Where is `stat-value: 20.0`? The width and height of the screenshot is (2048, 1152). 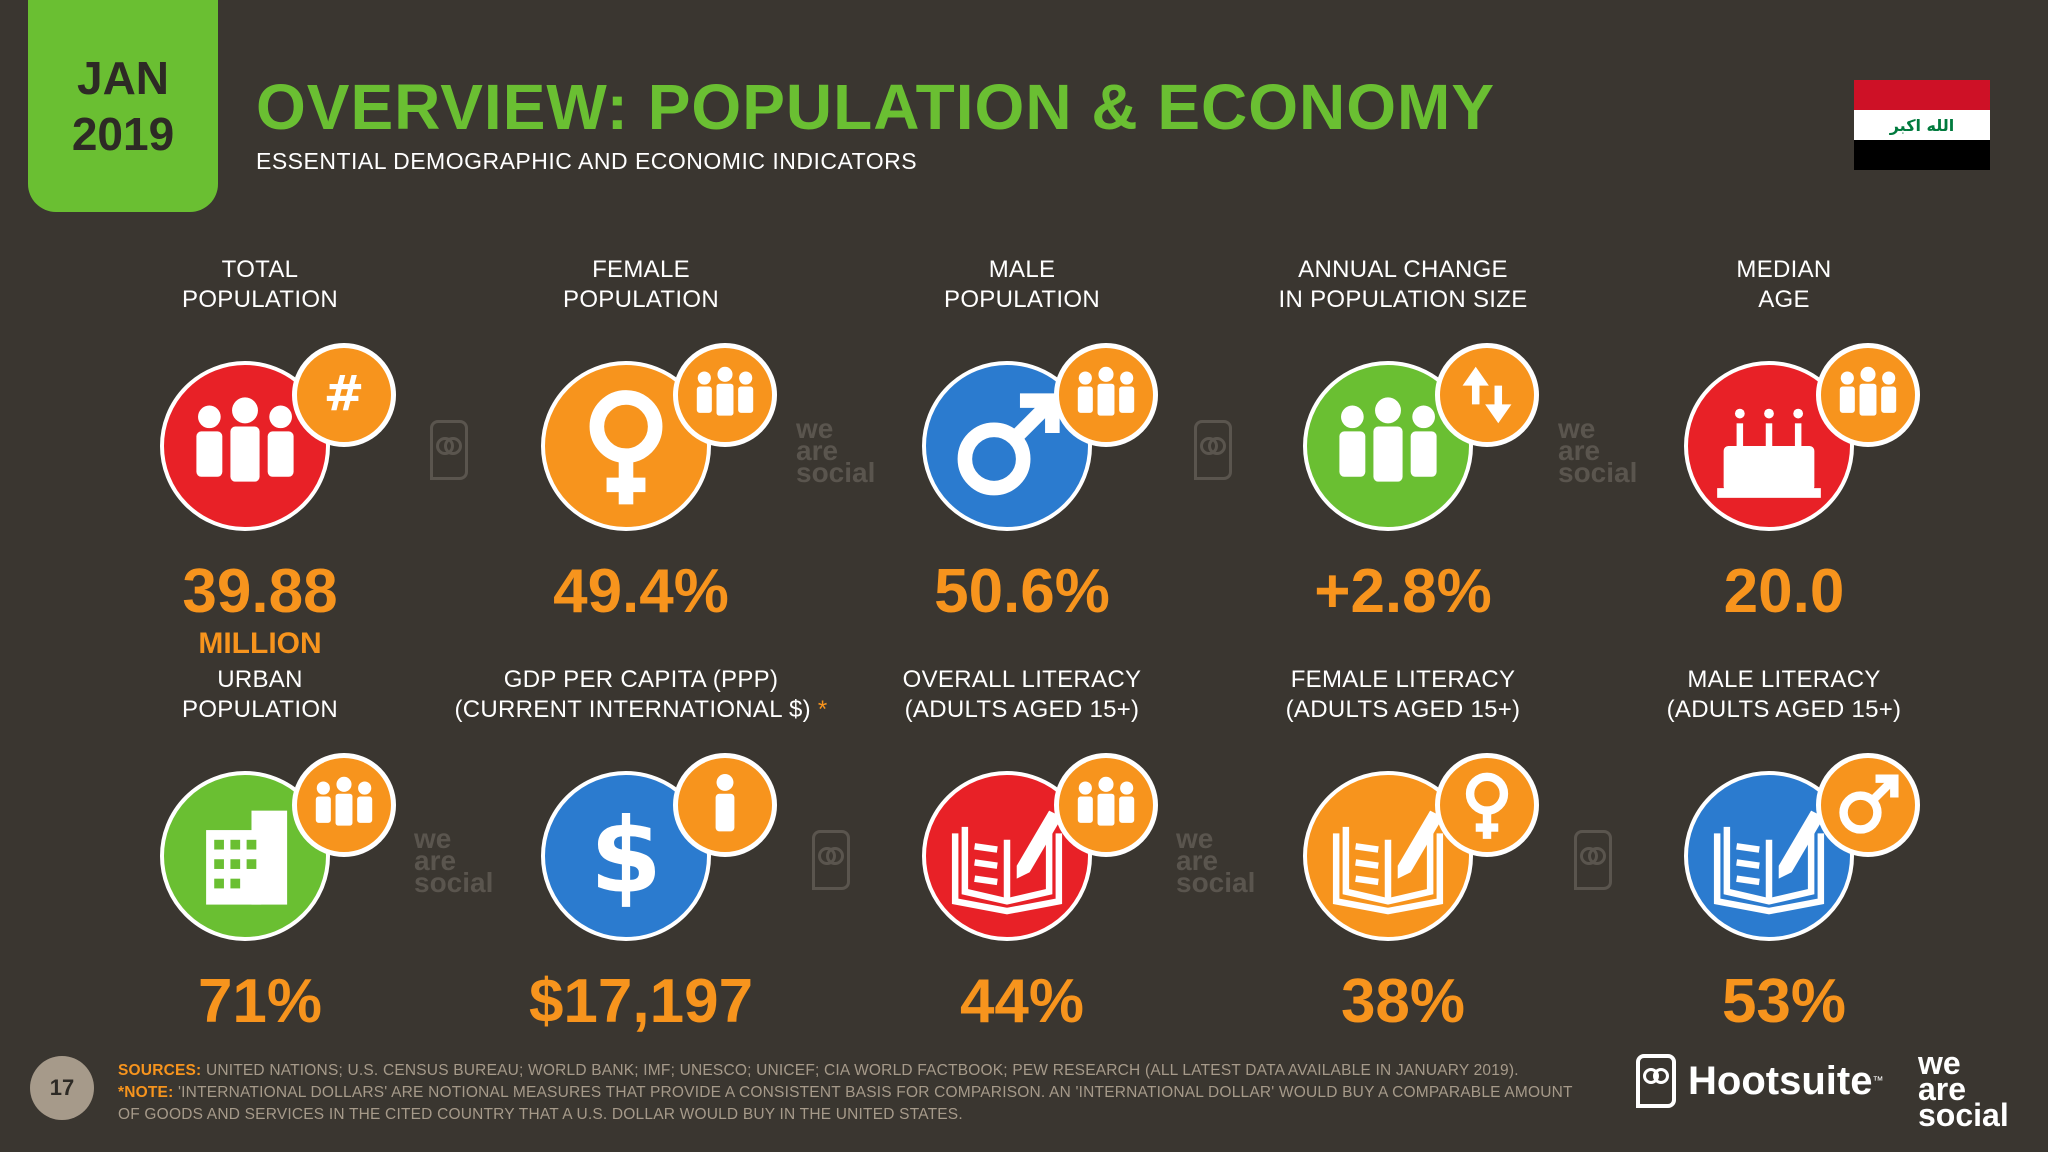 stat-value: 20.0 is located at coordinates (1784, 591).